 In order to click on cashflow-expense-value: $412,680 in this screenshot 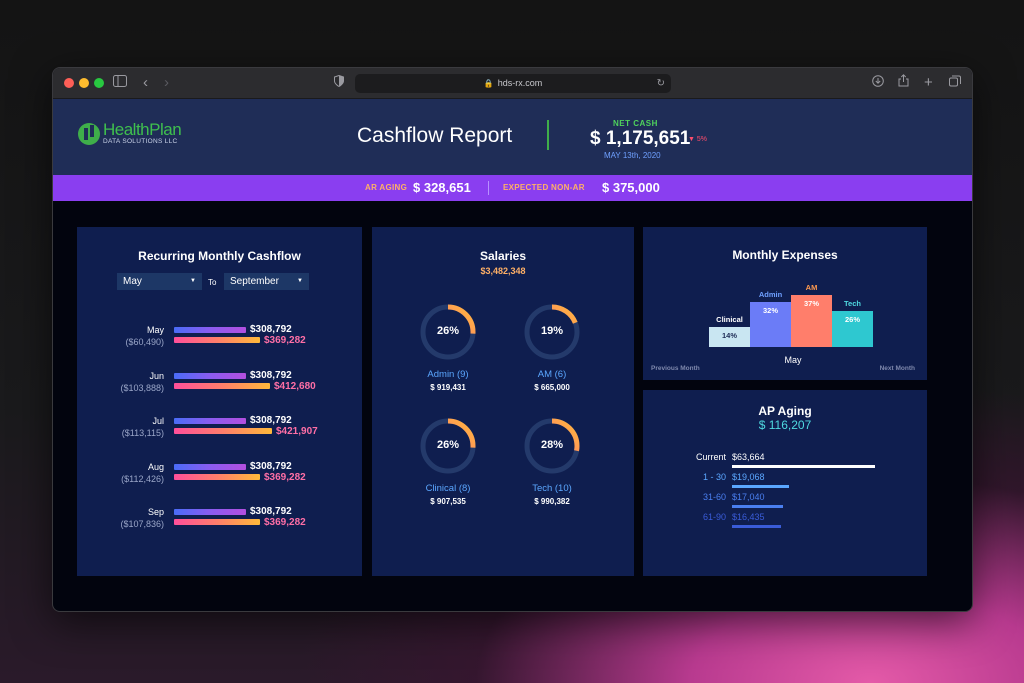, I will do `click(295, 386)`.